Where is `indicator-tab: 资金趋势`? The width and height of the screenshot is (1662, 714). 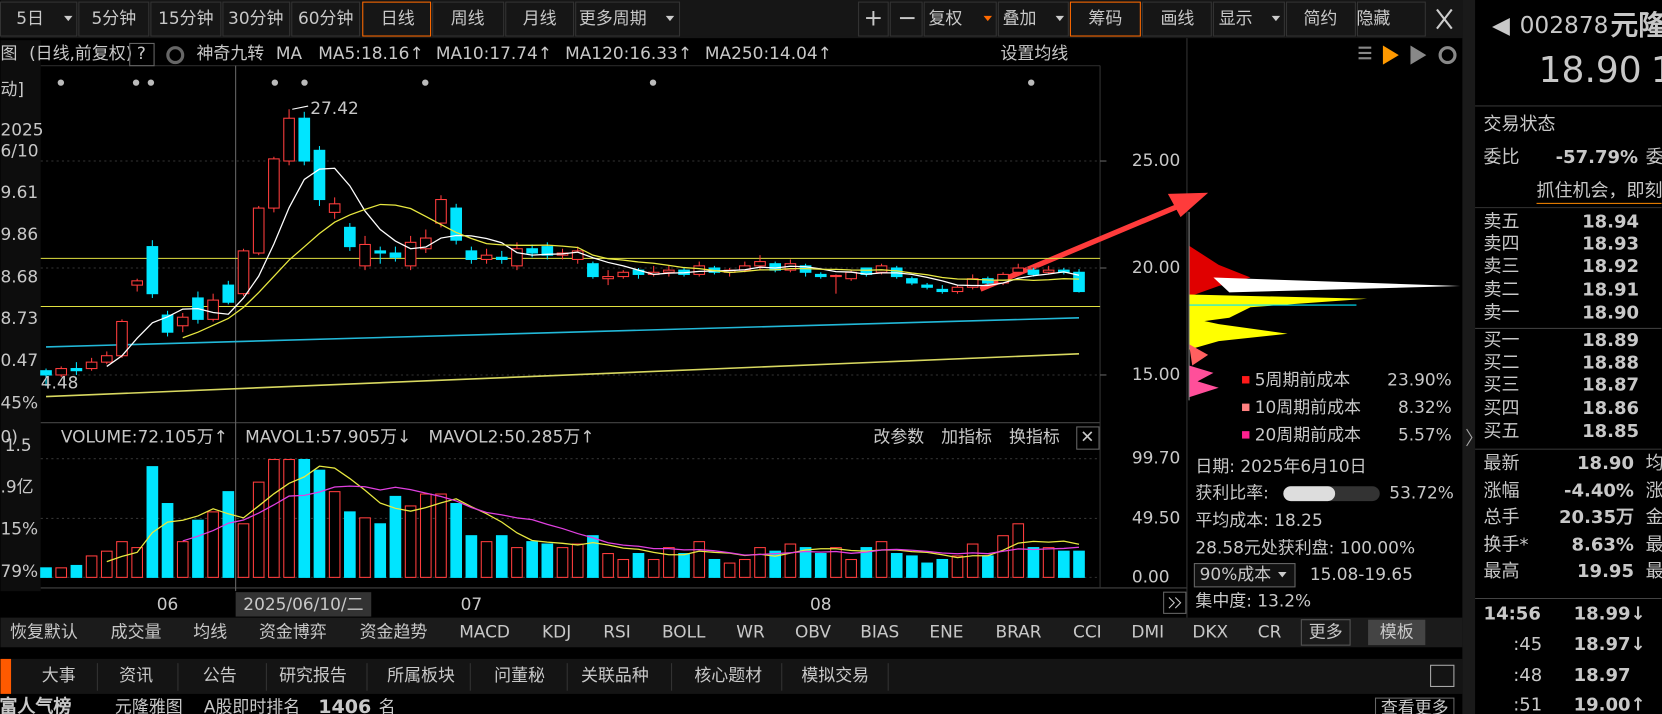 indicator-tab: 资金趋势 is located at coordinates (394, 631).